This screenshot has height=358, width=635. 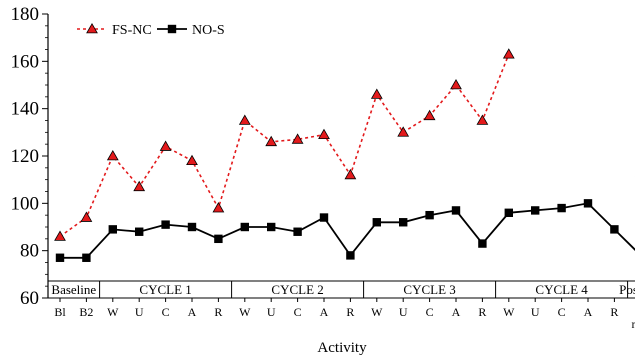 I want to click on group-label: CYCLE 3, so click(x=429, y=289).